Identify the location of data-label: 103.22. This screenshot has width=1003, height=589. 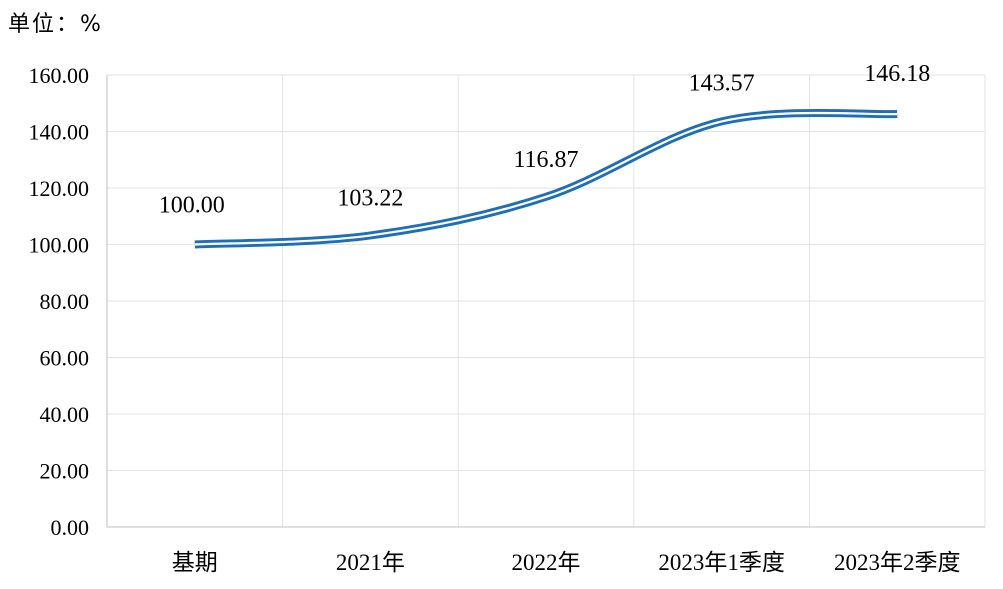
(370, 198).